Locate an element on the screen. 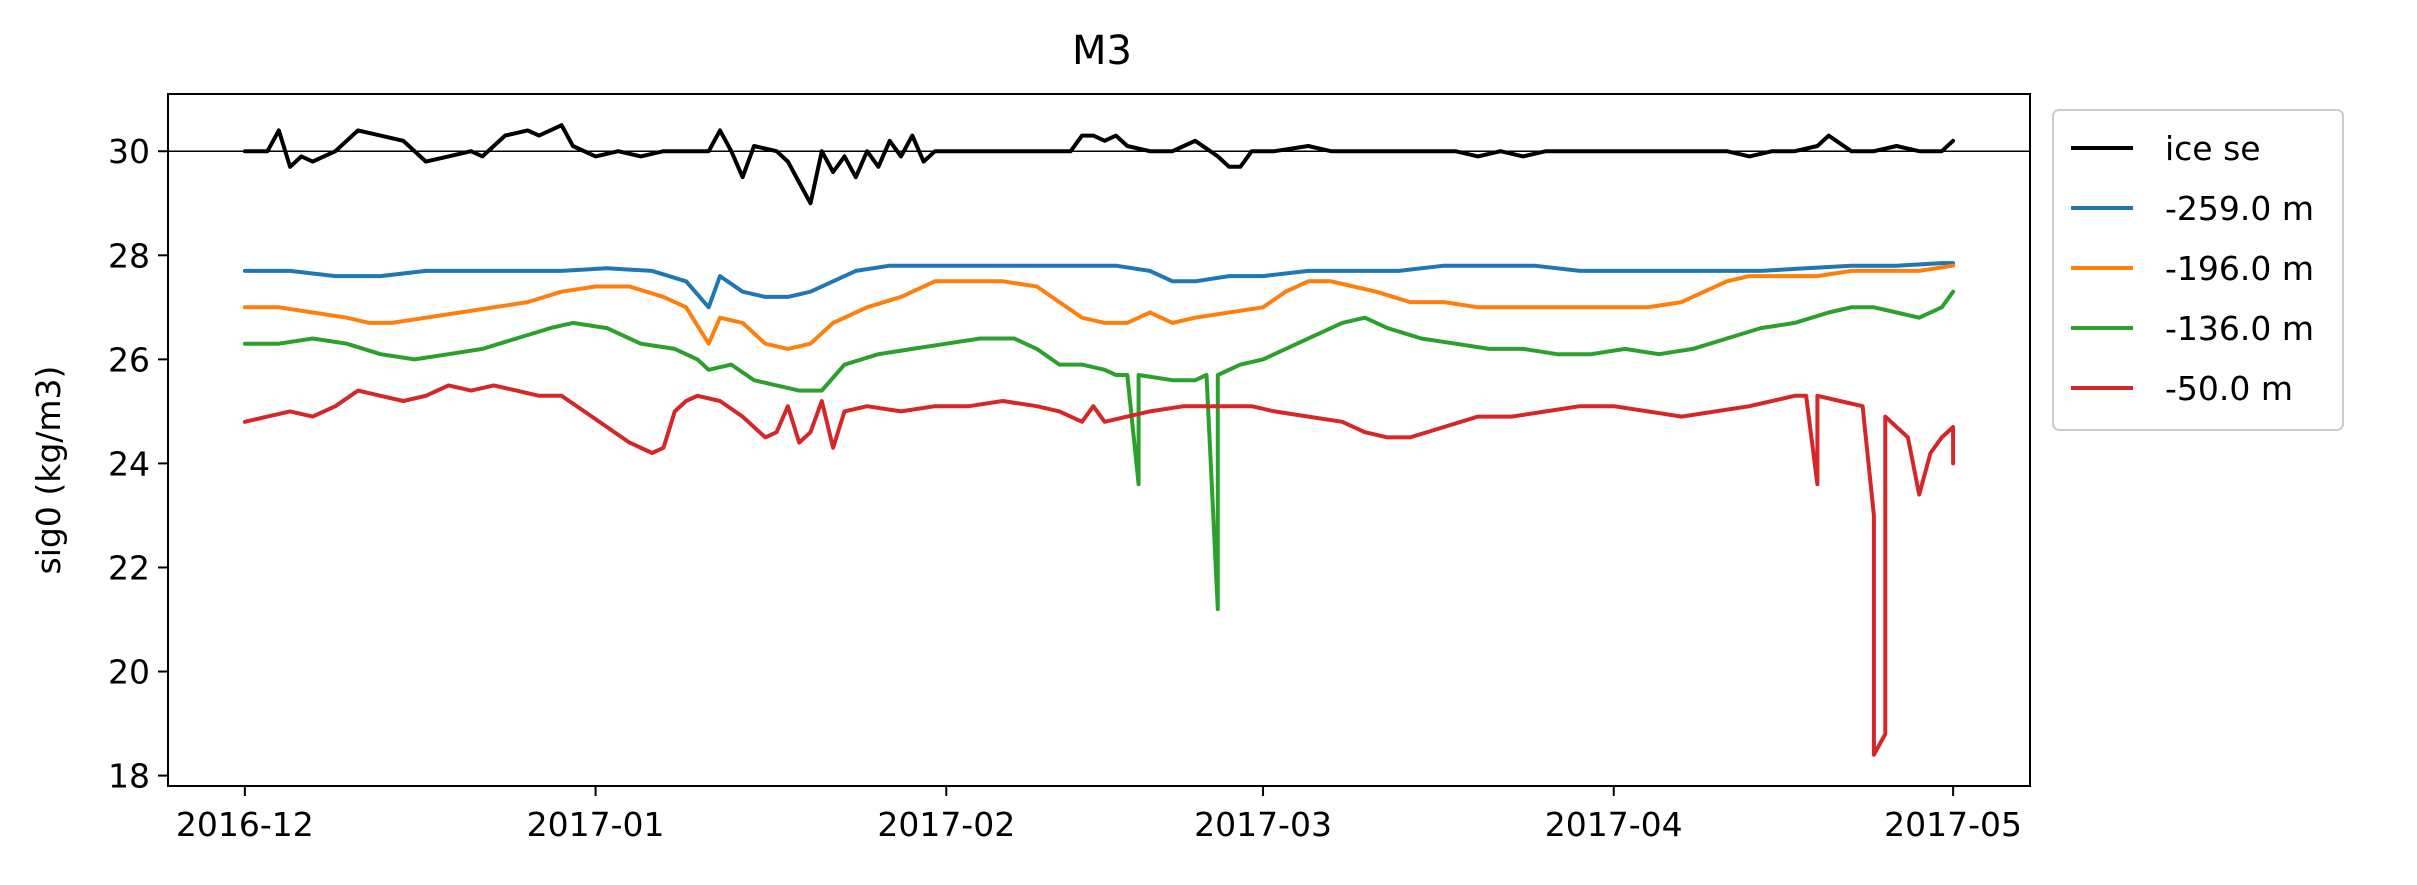  legend-label-0: ice se is located at coordinates (2213, 148).